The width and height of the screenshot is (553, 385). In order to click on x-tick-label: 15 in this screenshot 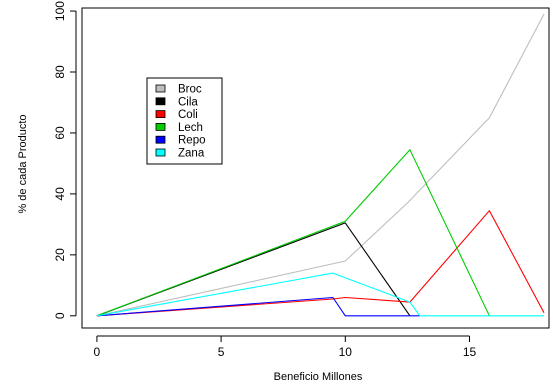, I will do `click(470, 352)`.